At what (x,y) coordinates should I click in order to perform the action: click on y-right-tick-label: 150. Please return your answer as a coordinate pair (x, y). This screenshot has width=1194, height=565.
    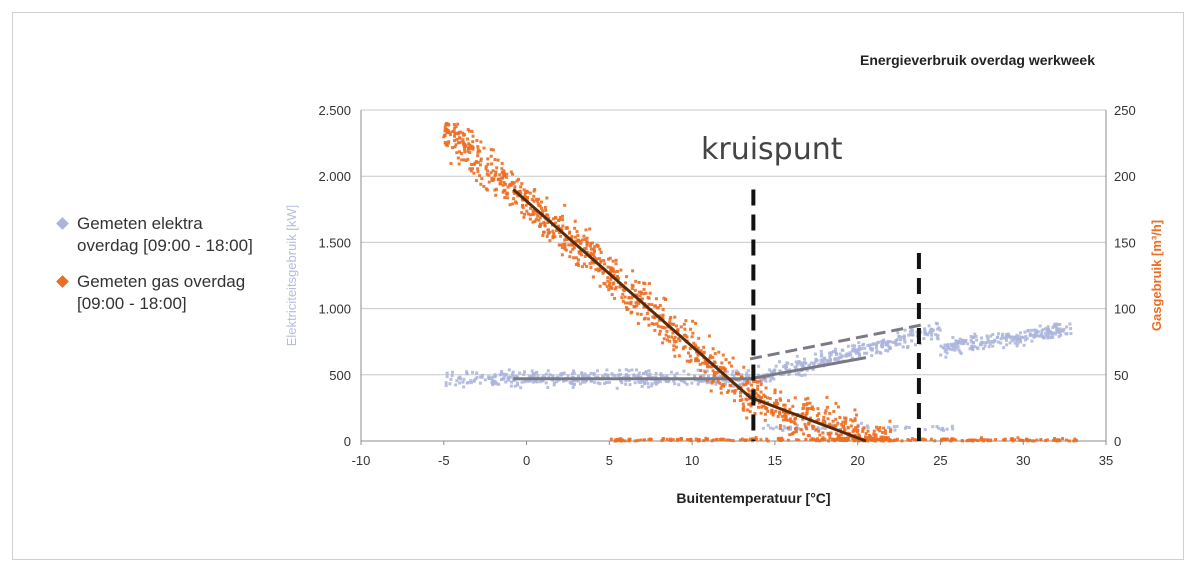
    Looking at the image, I should click on (1125, 242).